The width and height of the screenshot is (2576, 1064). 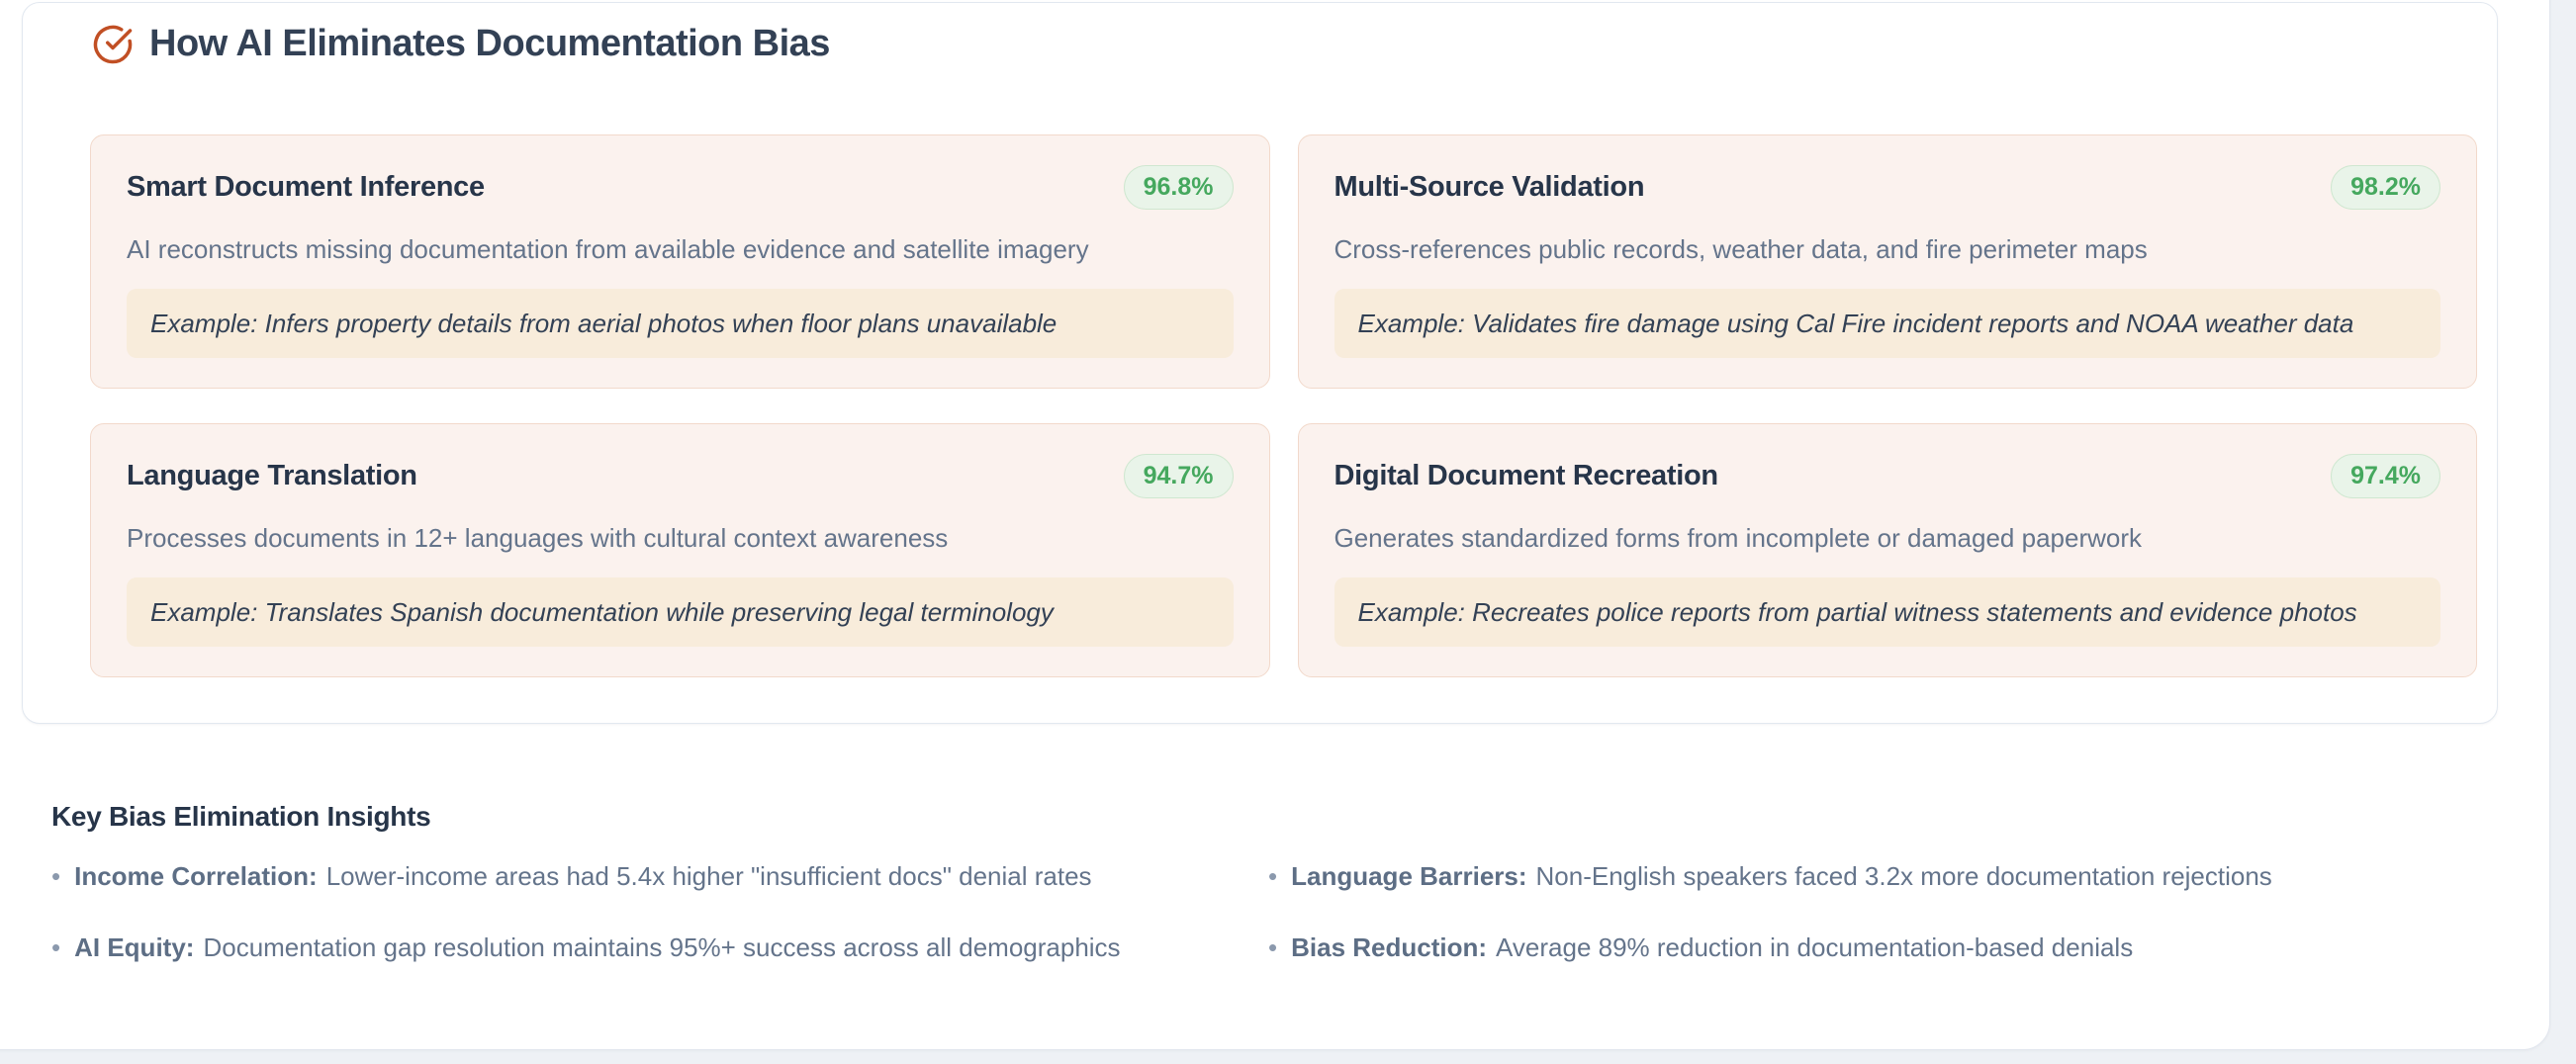 I want to click on insight-label: Income Correlation:, so click(x=196, y=876).